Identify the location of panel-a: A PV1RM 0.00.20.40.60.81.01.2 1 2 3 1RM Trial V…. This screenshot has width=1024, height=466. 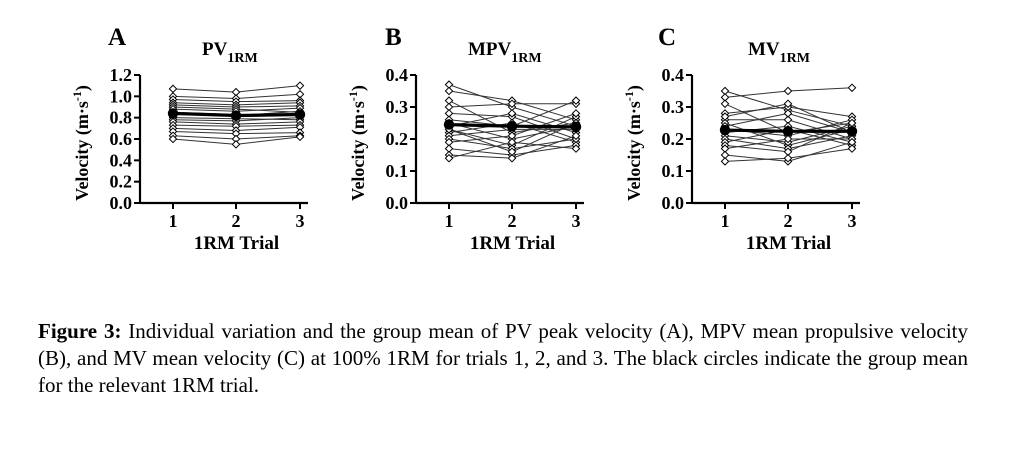
(189, 139).